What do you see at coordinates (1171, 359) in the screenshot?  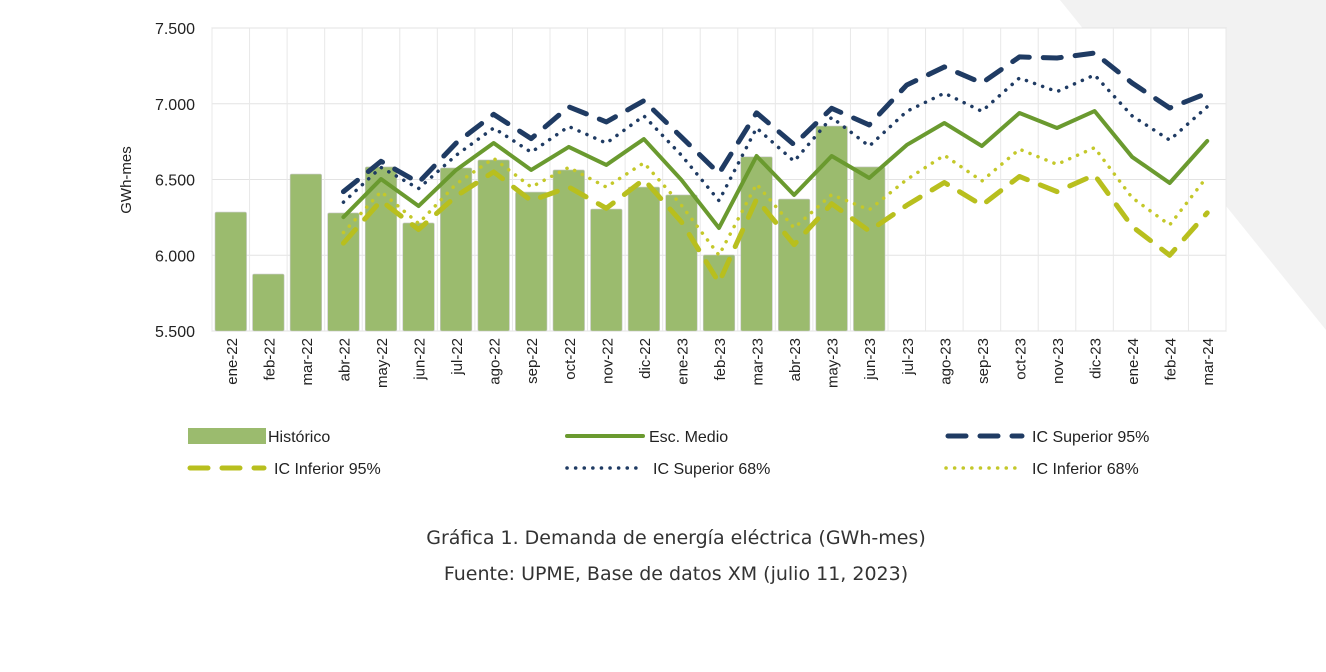 I see `x-tick-label: feb-24` at bounding box center [1171, 359].